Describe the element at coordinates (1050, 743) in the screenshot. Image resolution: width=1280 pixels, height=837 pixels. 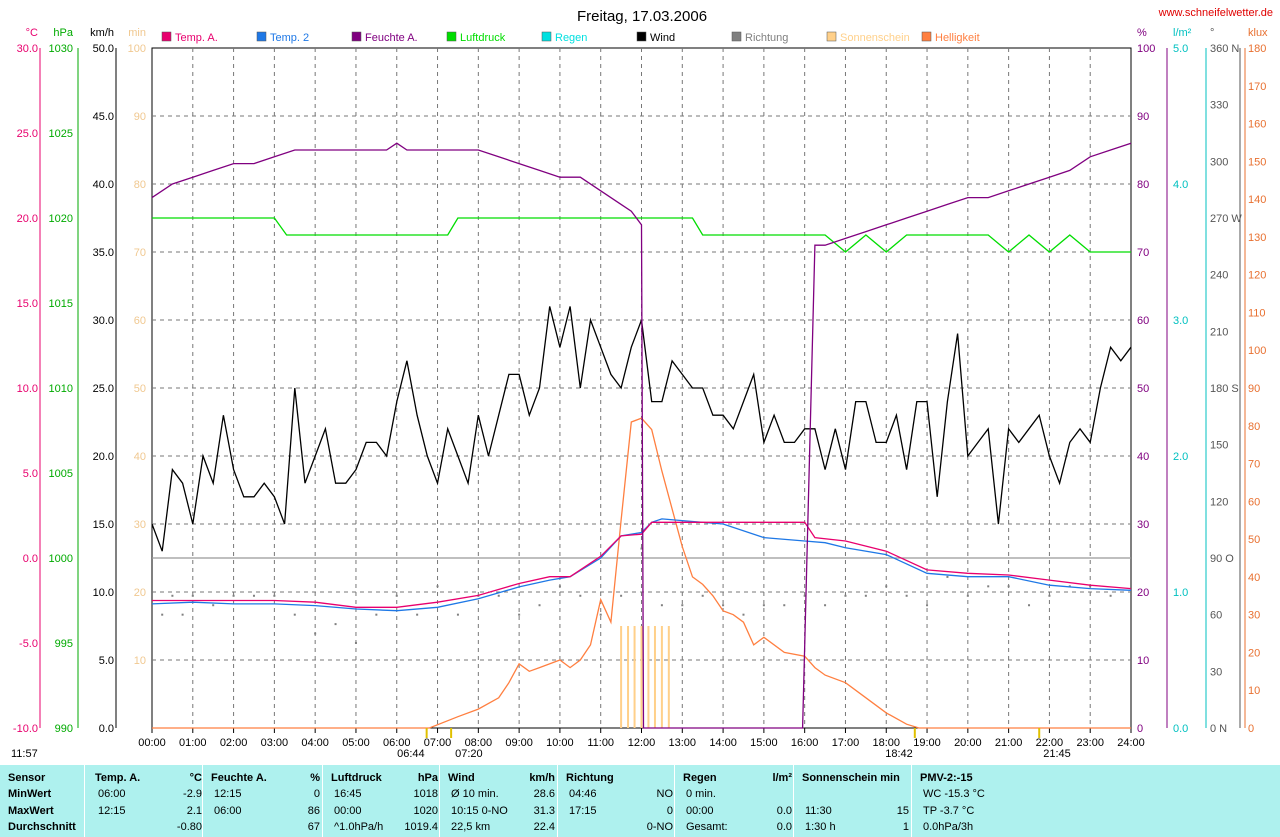
I see `x-tick-label: 22:00` at that location.